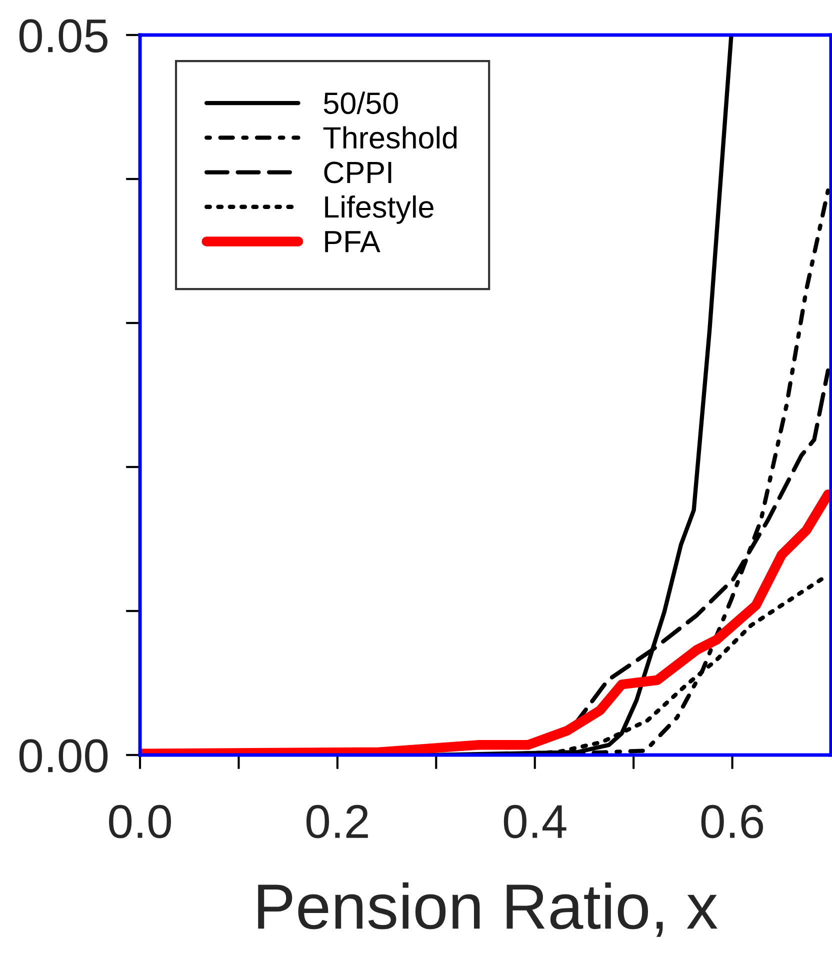 The image size is (832, 963). I want to click on legend-label: 50/50, so click(361, 103).